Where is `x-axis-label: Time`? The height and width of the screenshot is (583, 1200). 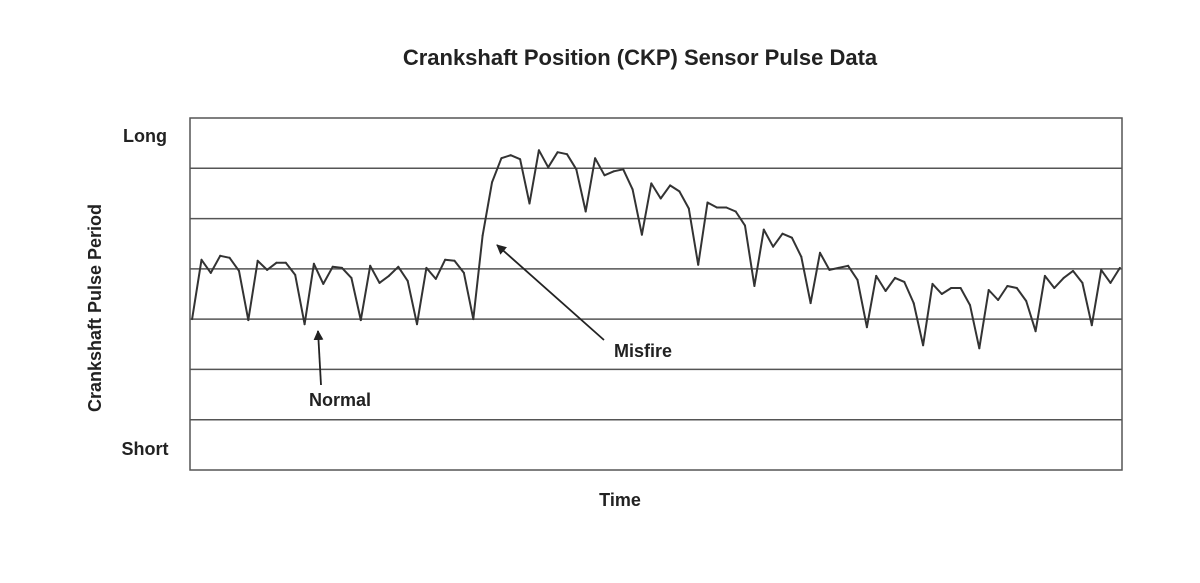 x-axis-label: Time is located at coordinates (620, 500).